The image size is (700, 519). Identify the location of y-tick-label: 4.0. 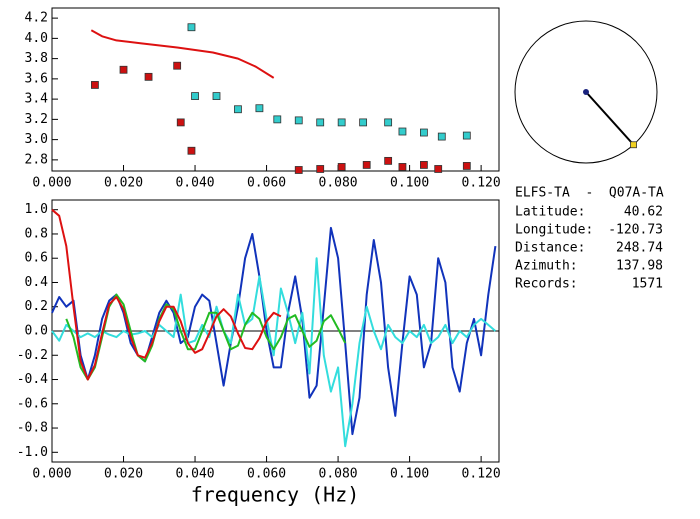
(36, 38).